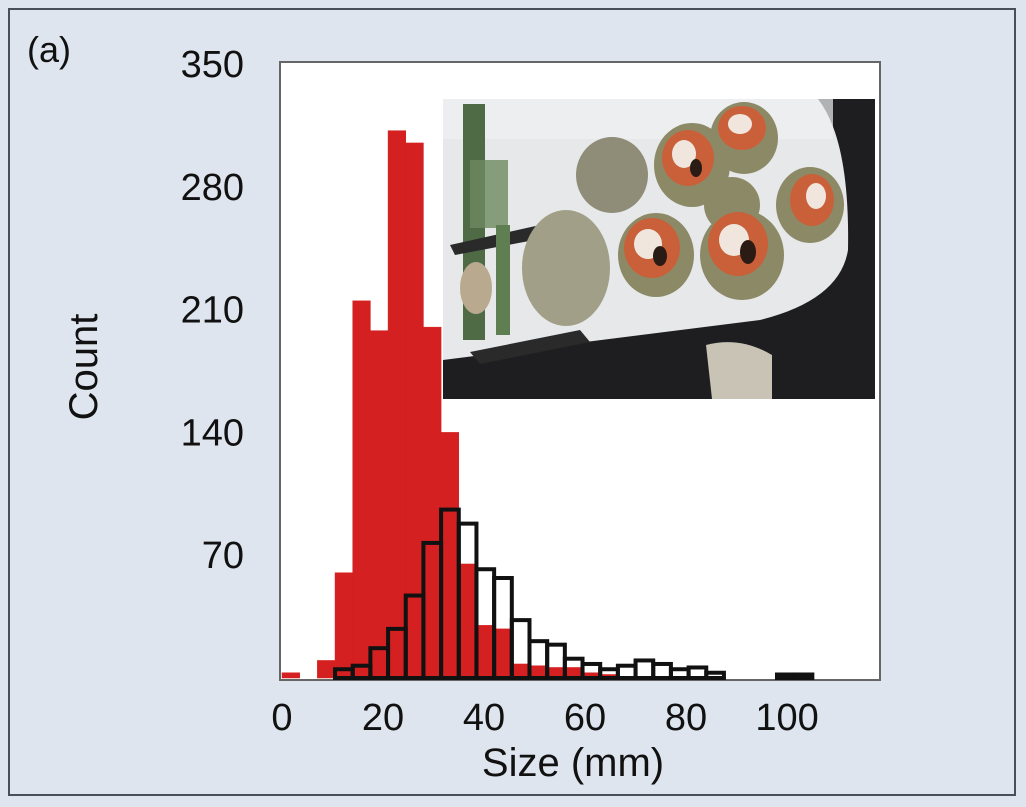 The width and height of the screenshot is (1026, 807). What do you see at coordinates (223, 556) in the screenshot?
I see `y-tick-label: 70` at bounding box center [223, 556].